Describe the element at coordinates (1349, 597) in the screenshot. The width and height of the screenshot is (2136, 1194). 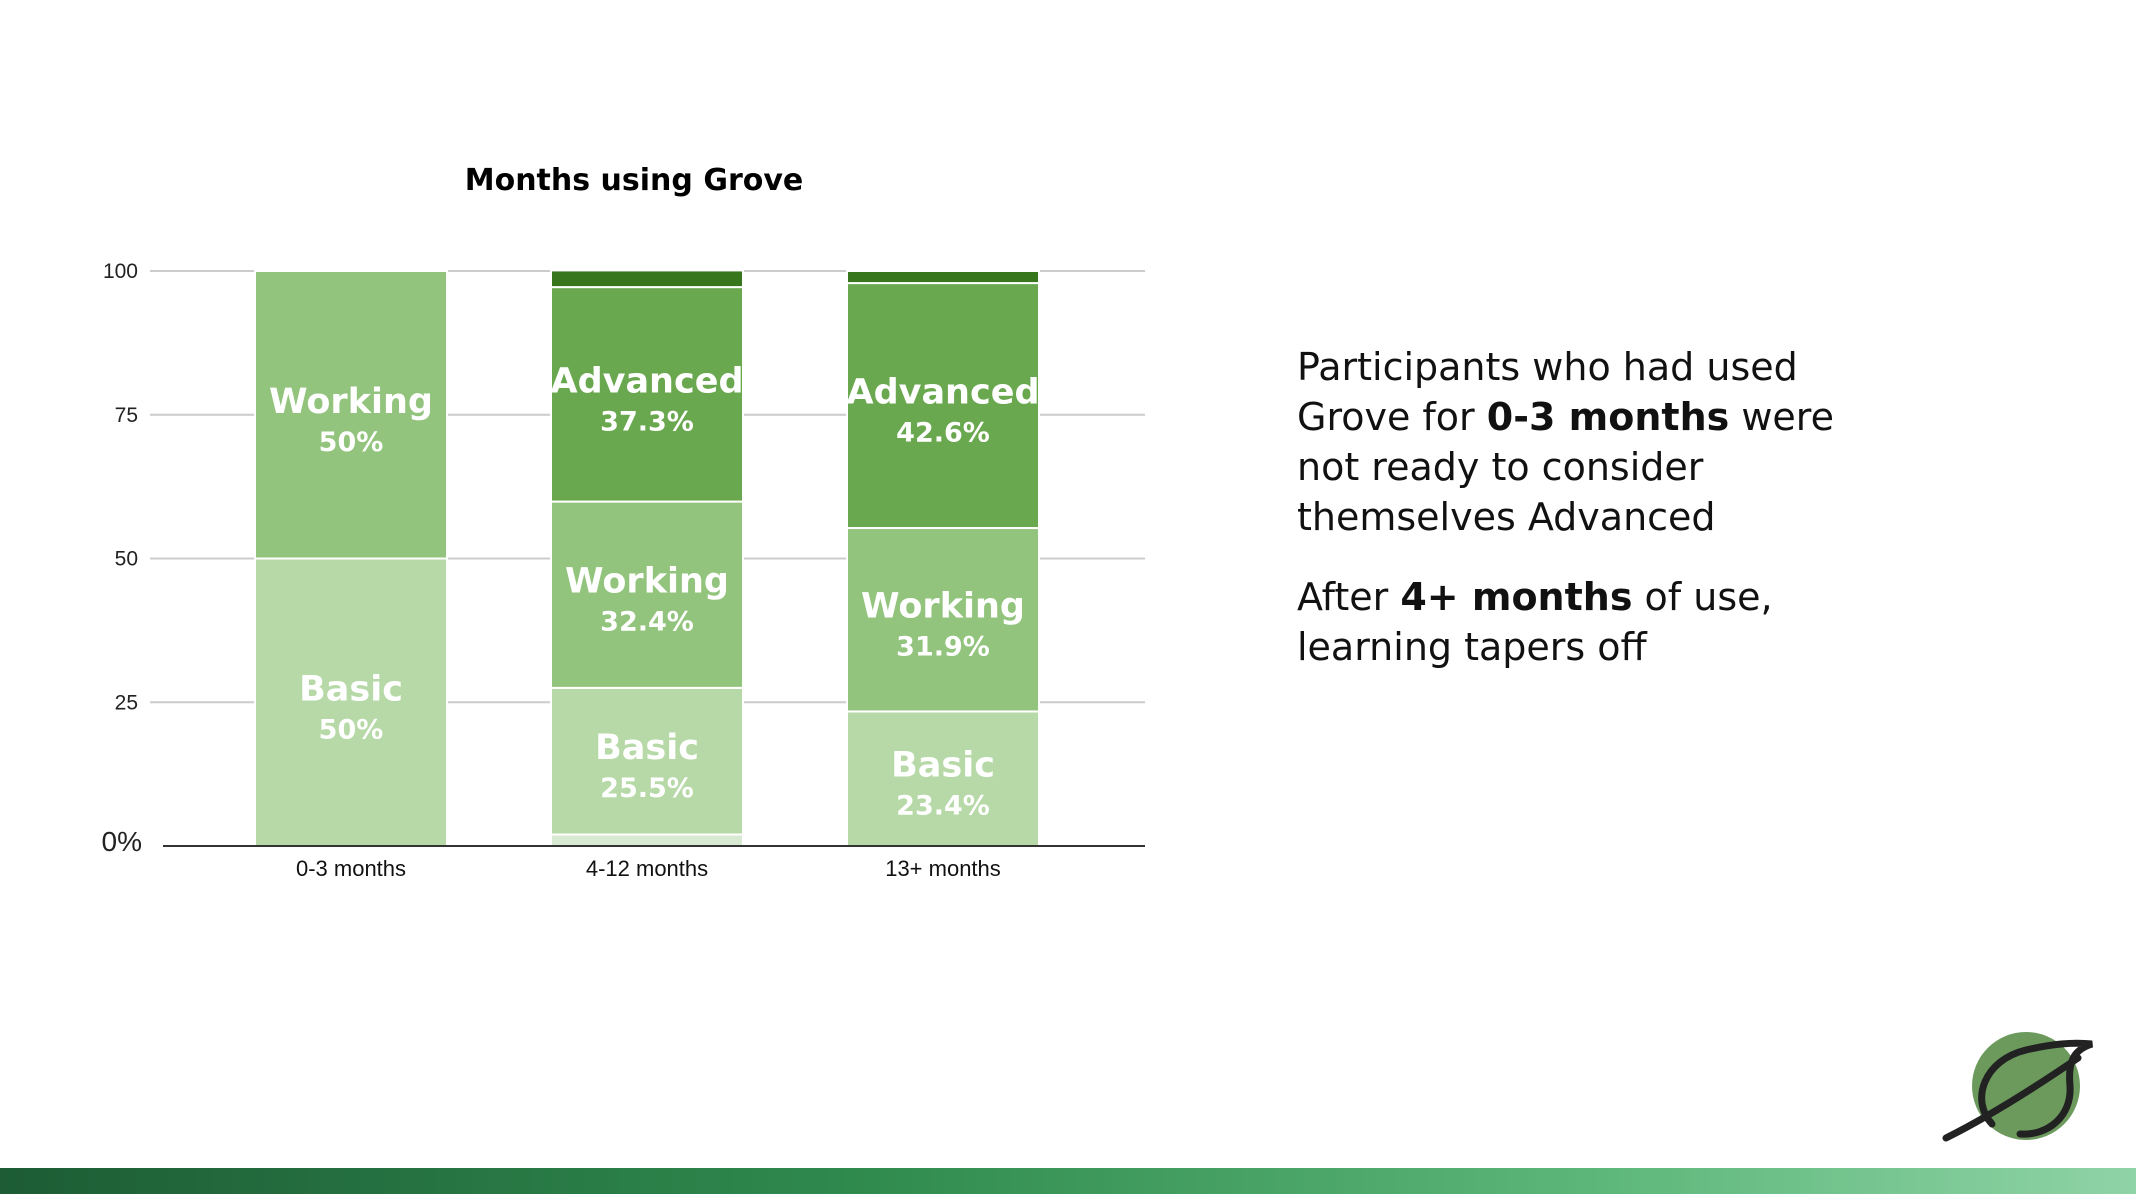
I see `note-2-text-a: After` at that location.